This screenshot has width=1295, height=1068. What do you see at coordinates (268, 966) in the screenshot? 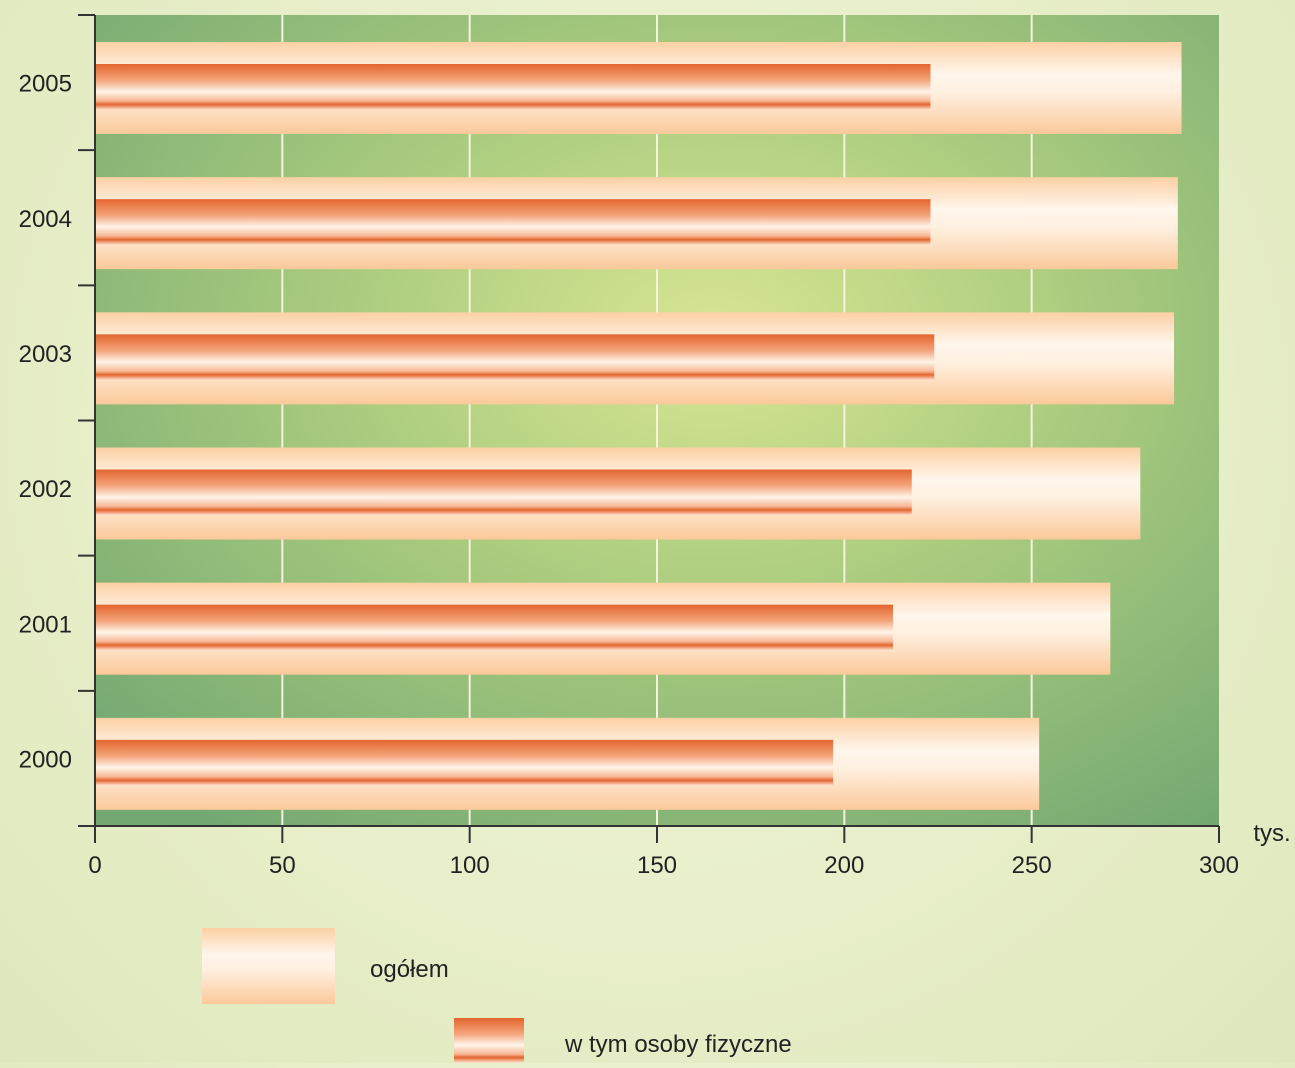
I see `legend-swatch-ogolem` at bounding box center [268, 966].